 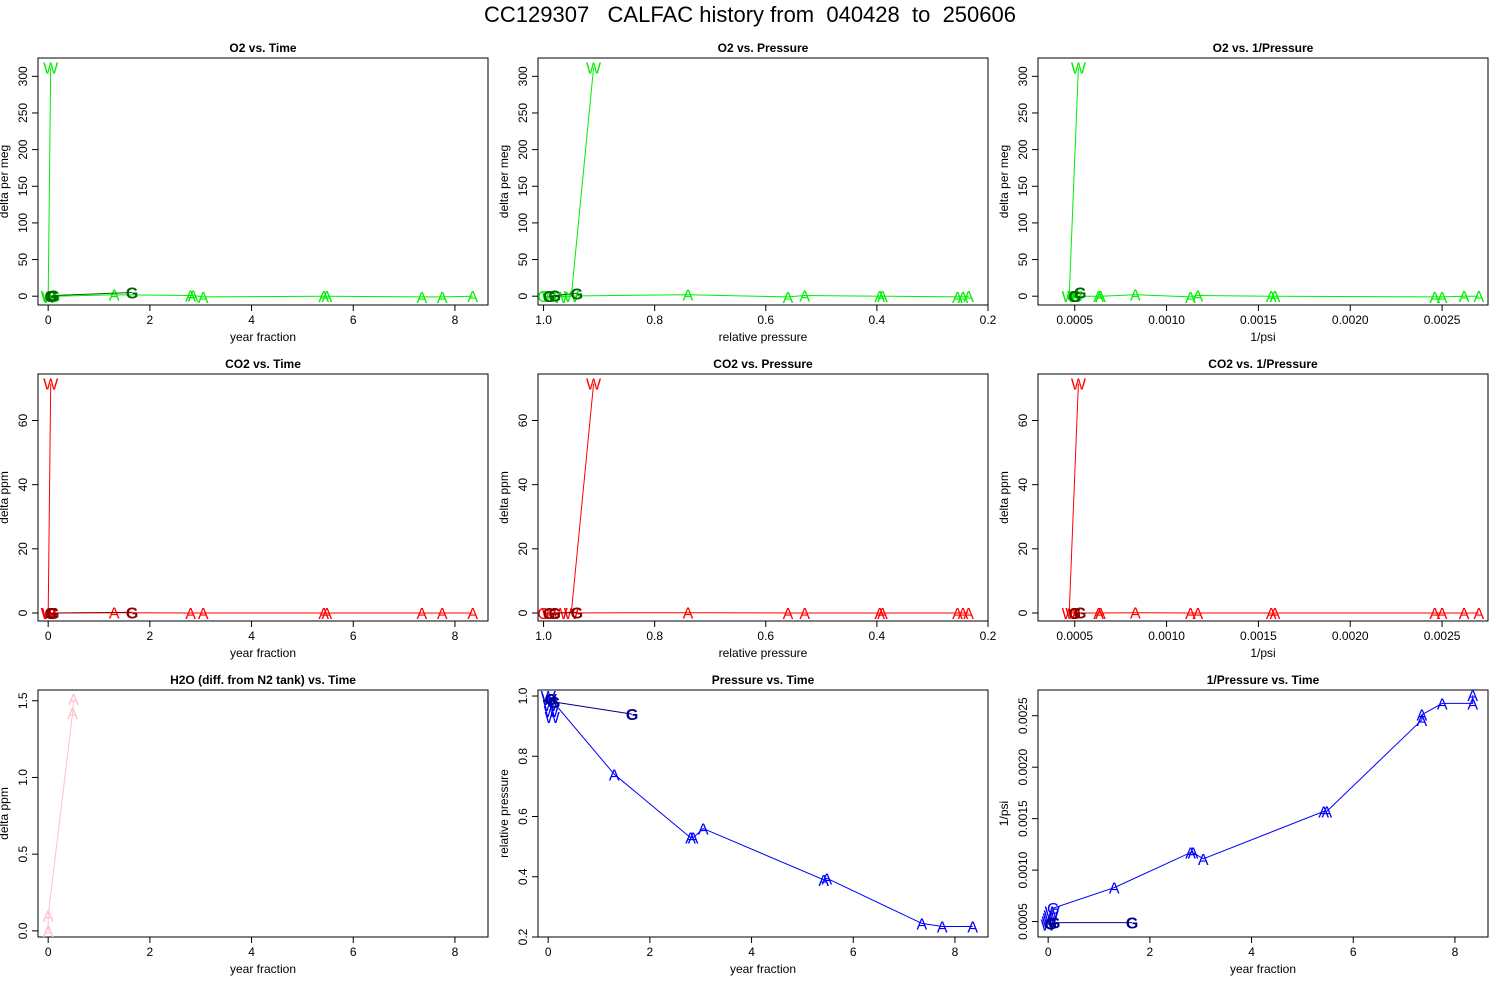 I want to click on y-axis-label: relative pressure, so click(x=504, y=813).